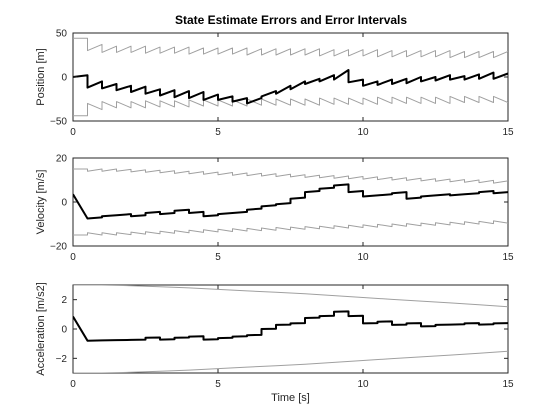 This screenshot has width=560, height=420. Describe the element at coordinates (58, 247) in the screenshot. I see `y-tick-label: −20` at that location.